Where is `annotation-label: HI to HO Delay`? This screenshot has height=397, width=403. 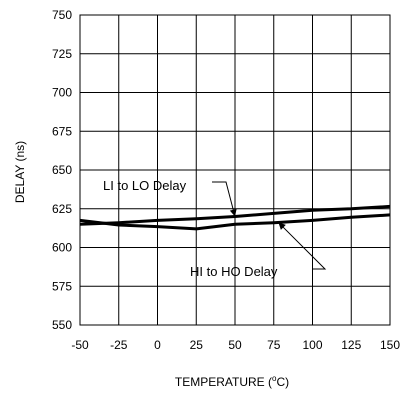 annotation-label: HI to HO Delay is located at coordinates (234, 271).